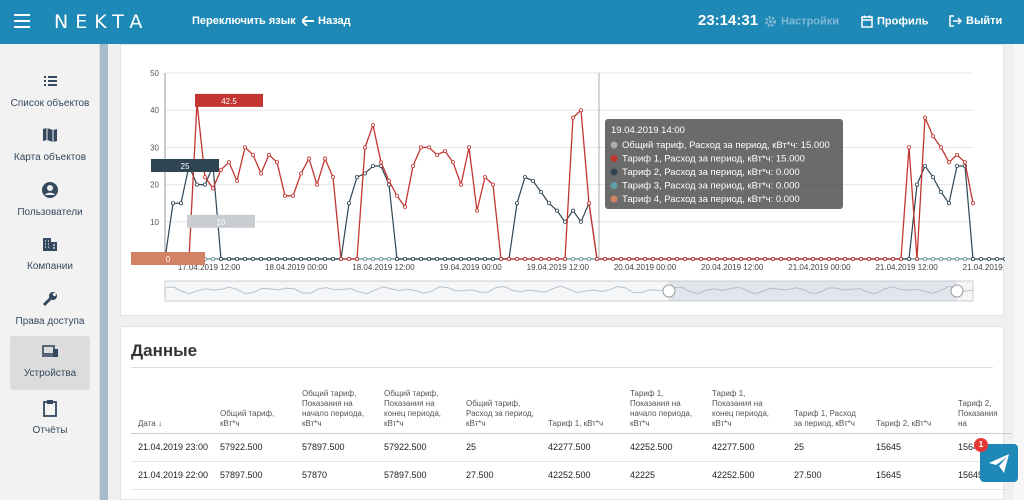 The image size is (1024, 500). What do you see at coordinates (336, 447) in the screenshot?
I see `table-cell: 57897.500` at bounding box center [336, 447].